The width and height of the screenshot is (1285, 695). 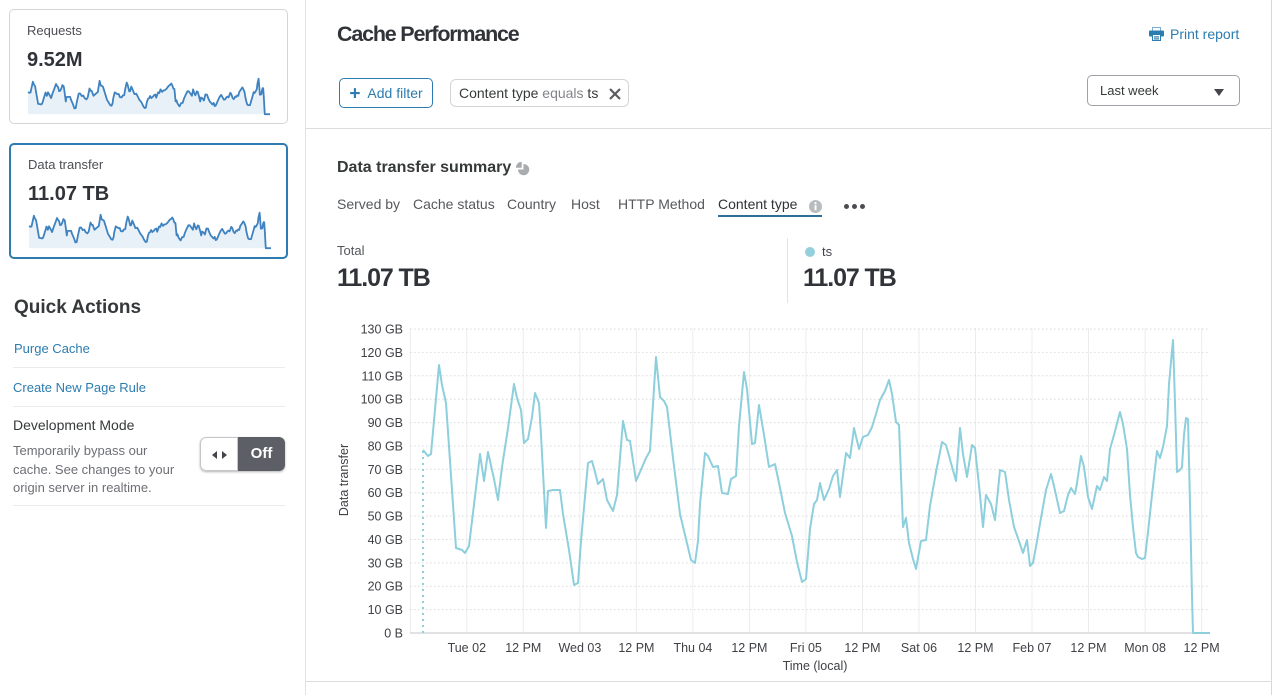 I want to click on svg-text: 30 GB, so click(x=385, y=563).